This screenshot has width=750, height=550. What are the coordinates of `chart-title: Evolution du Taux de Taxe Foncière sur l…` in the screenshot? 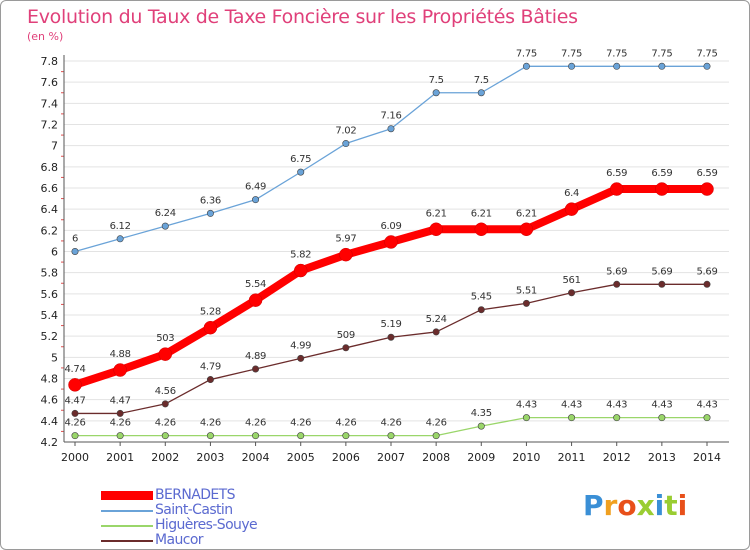 It's located at (302, 17).